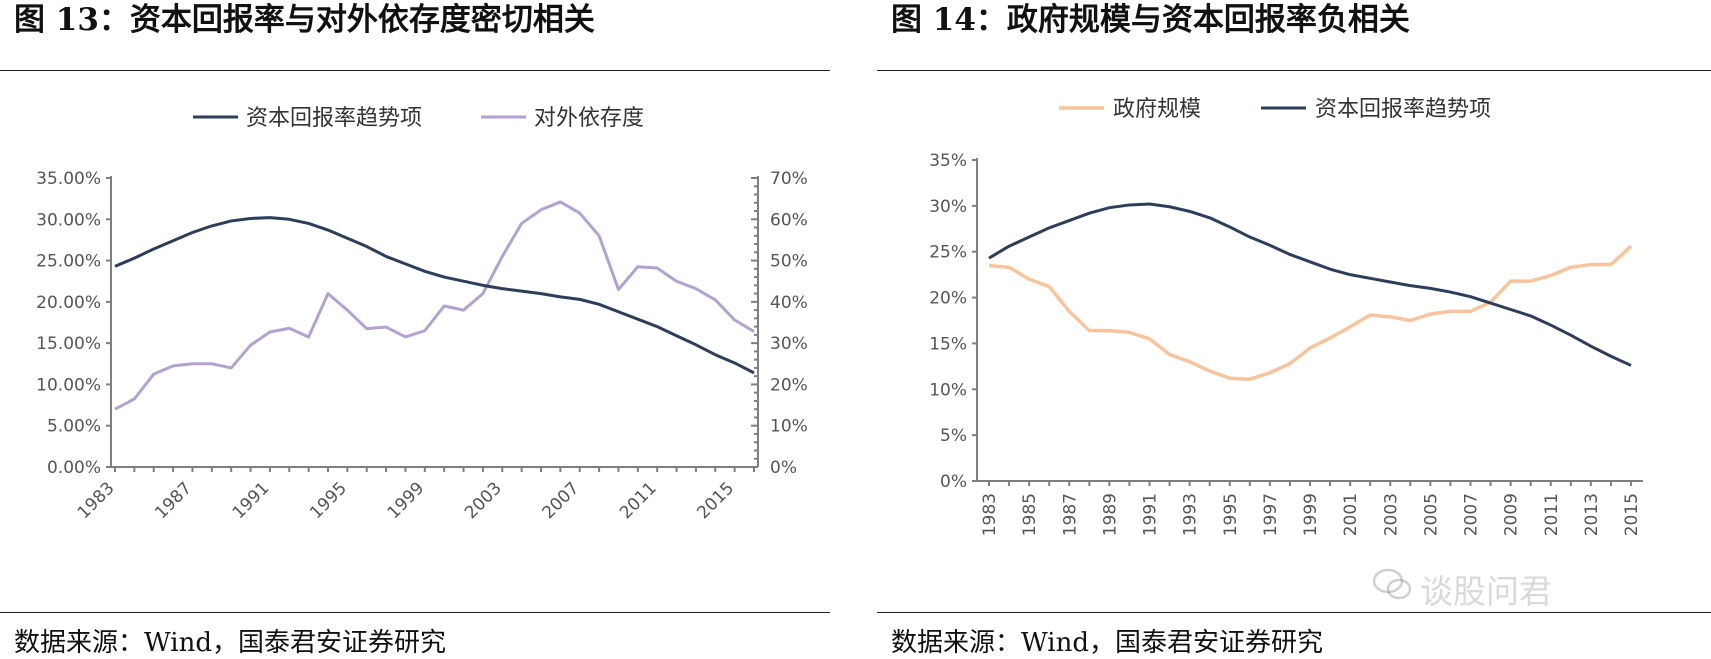 The image size is (1711, 659). I want to click on y-right-tick-label: 20%, so click(789, 385).